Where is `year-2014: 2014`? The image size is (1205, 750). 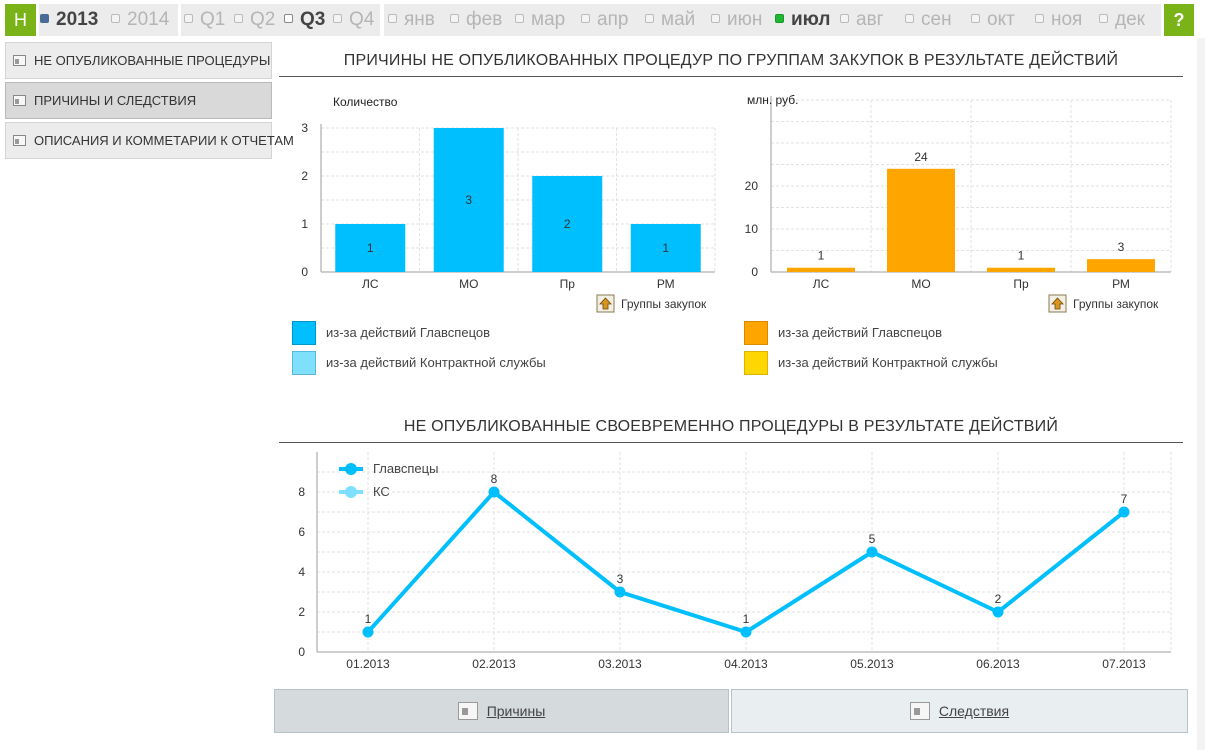 year-2014: 2014 is located at coordinates (140, 20).